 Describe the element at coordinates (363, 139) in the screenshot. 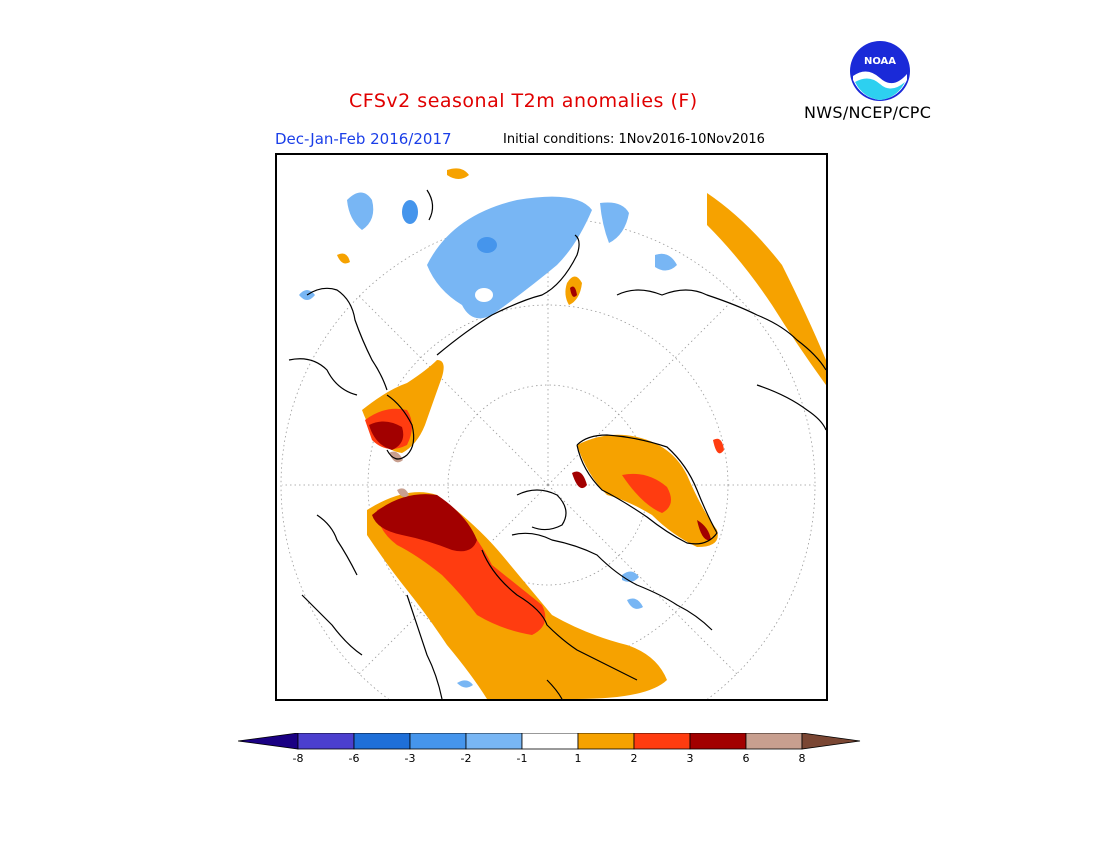

I see `season-label: Dec-Jan-Feb 2016/2017` at that location.